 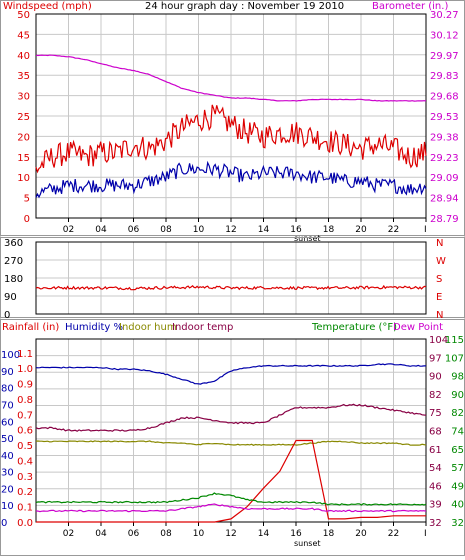 I want to click on windspeed-tick-label: 50, so click(x=23, y=15).